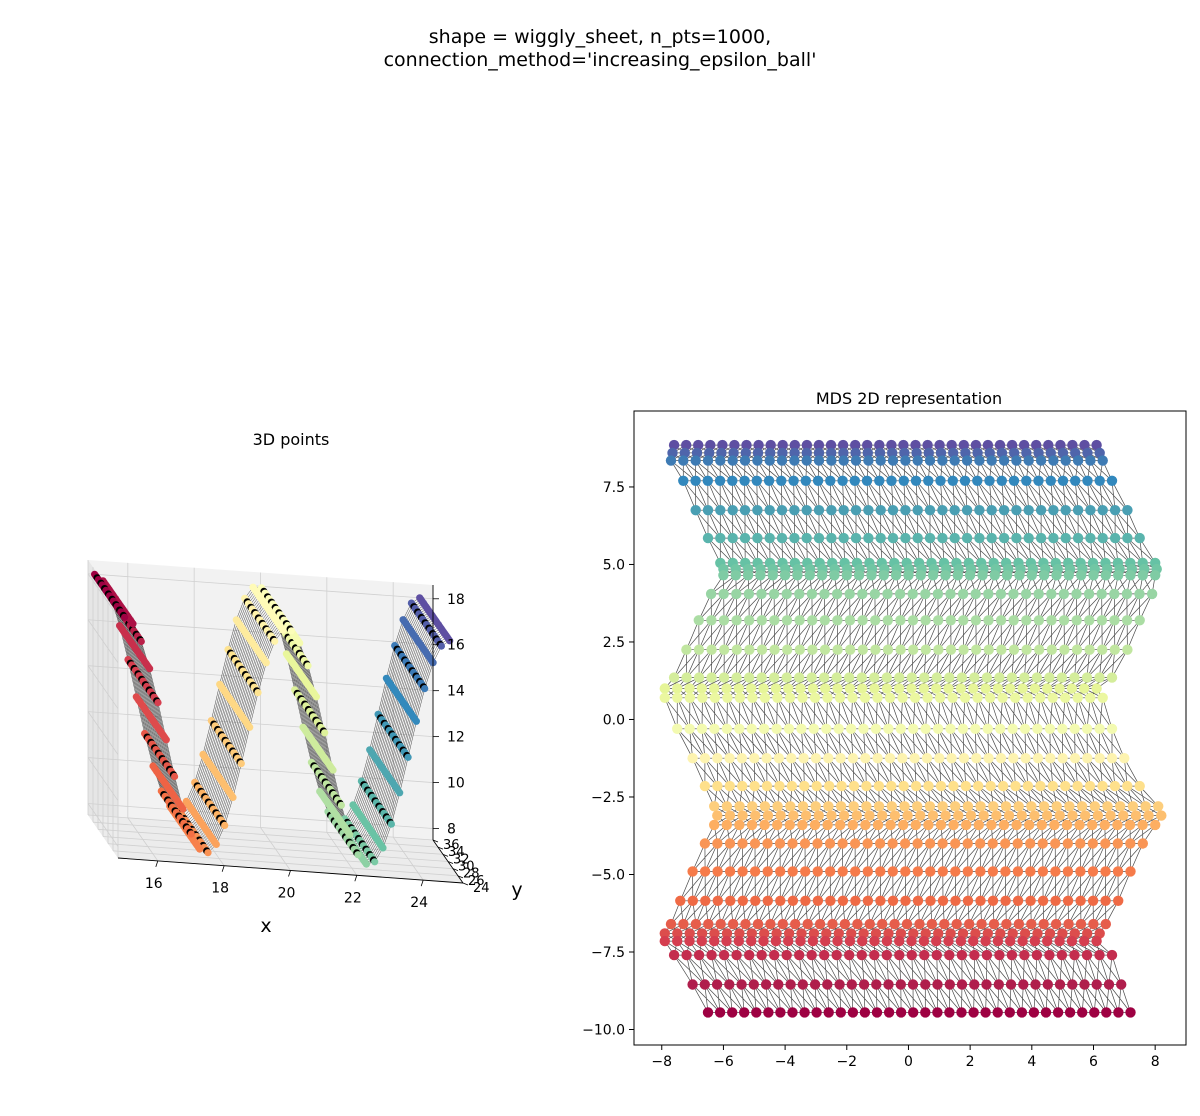 Image resolution: width=1200 pixels, height=1116 pixels. What do you see at coordinates (356, 878) in the screenshot?
I see `plot3d-xtick-mark` at bounding box center [356, 878].